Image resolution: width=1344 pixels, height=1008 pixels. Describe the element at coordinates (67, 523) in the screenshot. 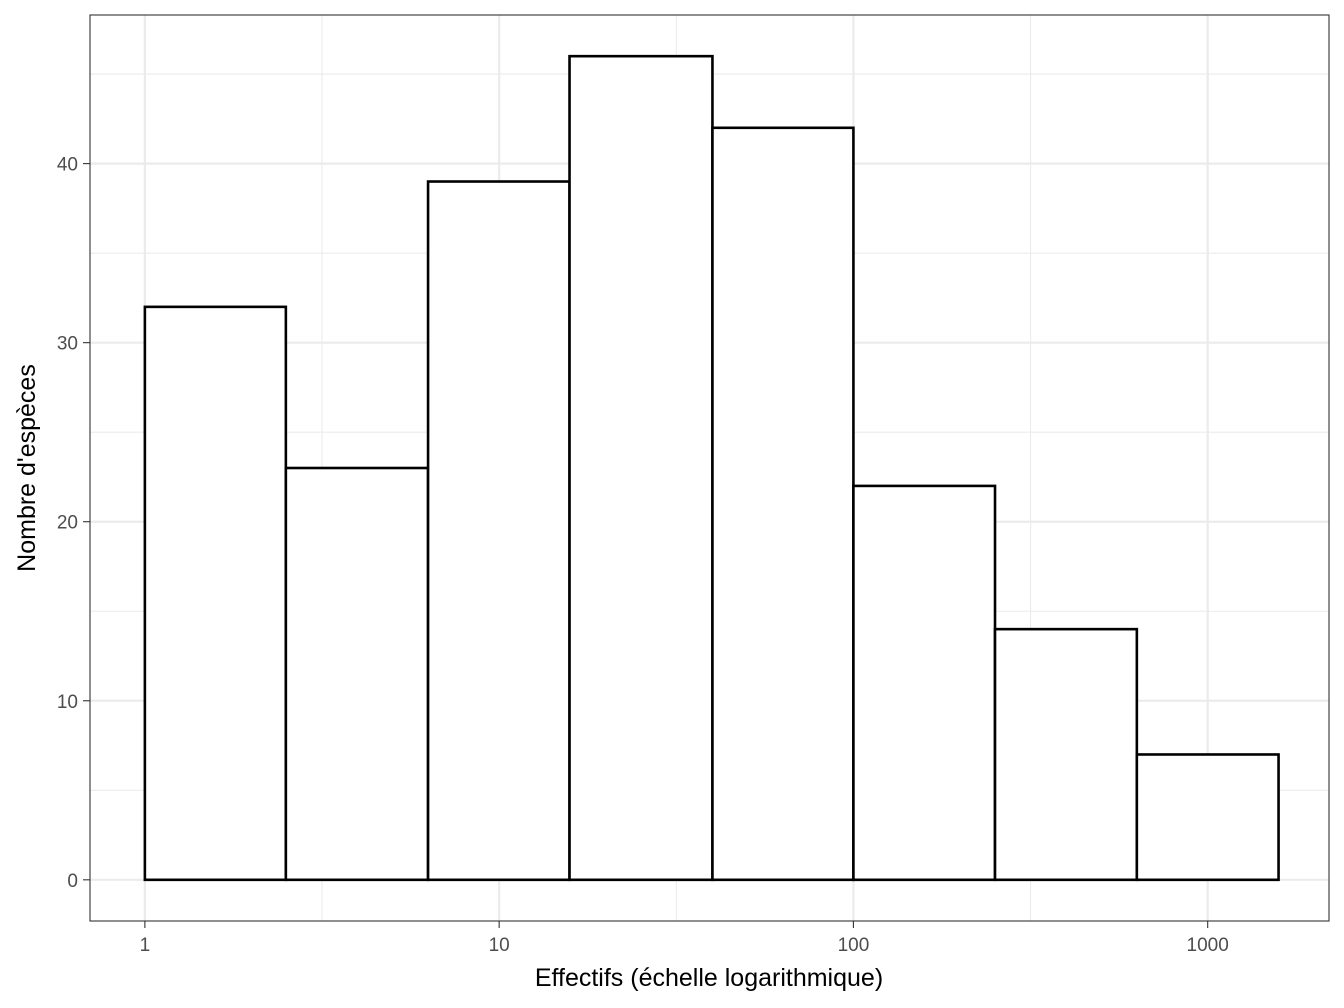

I see `y-tick-label: 20` at that location.